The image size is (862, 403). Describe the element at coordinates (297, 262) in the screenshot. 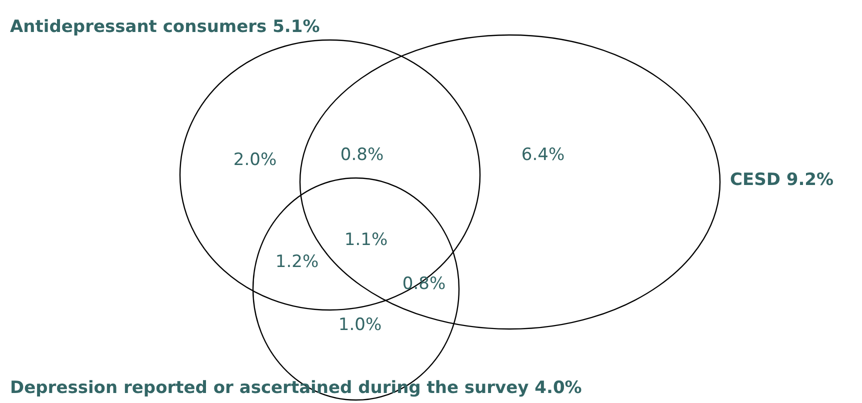

I see `data-label: 1.2%` at that location.